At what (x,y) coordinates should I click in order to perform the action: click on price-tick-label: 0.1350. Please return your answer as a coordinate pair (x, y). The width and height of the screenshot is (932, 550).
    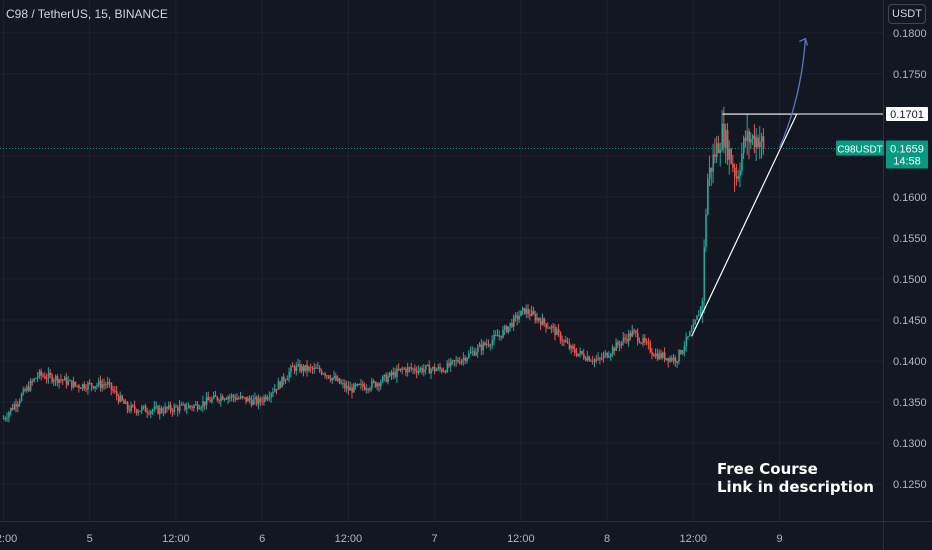
    Looking at the image, I should click on (910, 403).